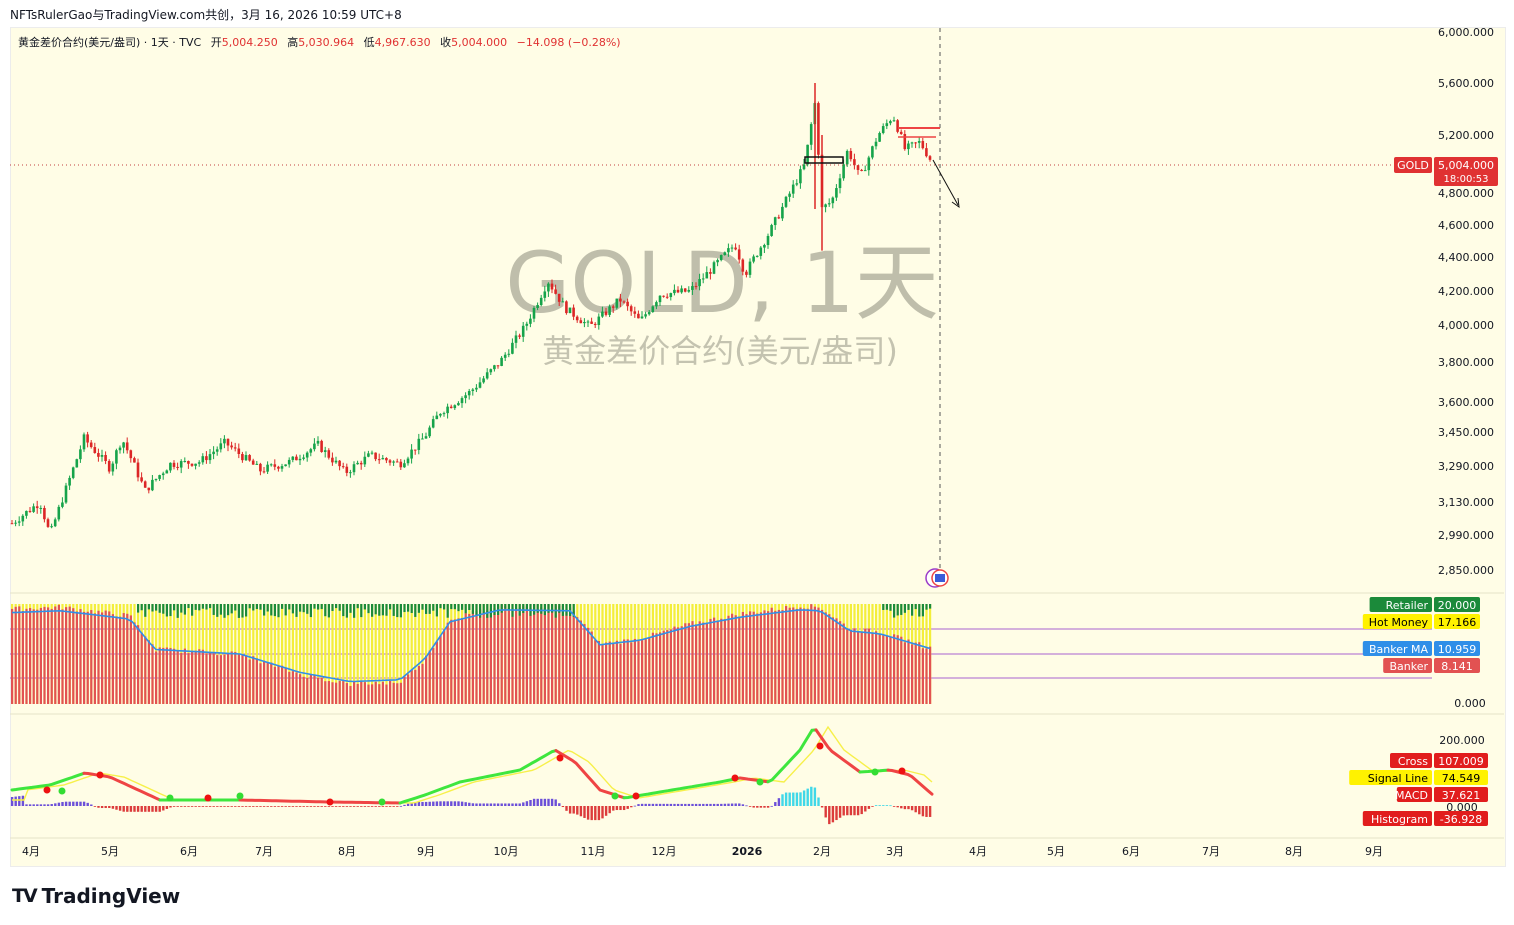 This screenshot has height=925, width=1514. Describe the element at coordinates (937, 578) in the screenshot. I see `flag-icon` at that location.